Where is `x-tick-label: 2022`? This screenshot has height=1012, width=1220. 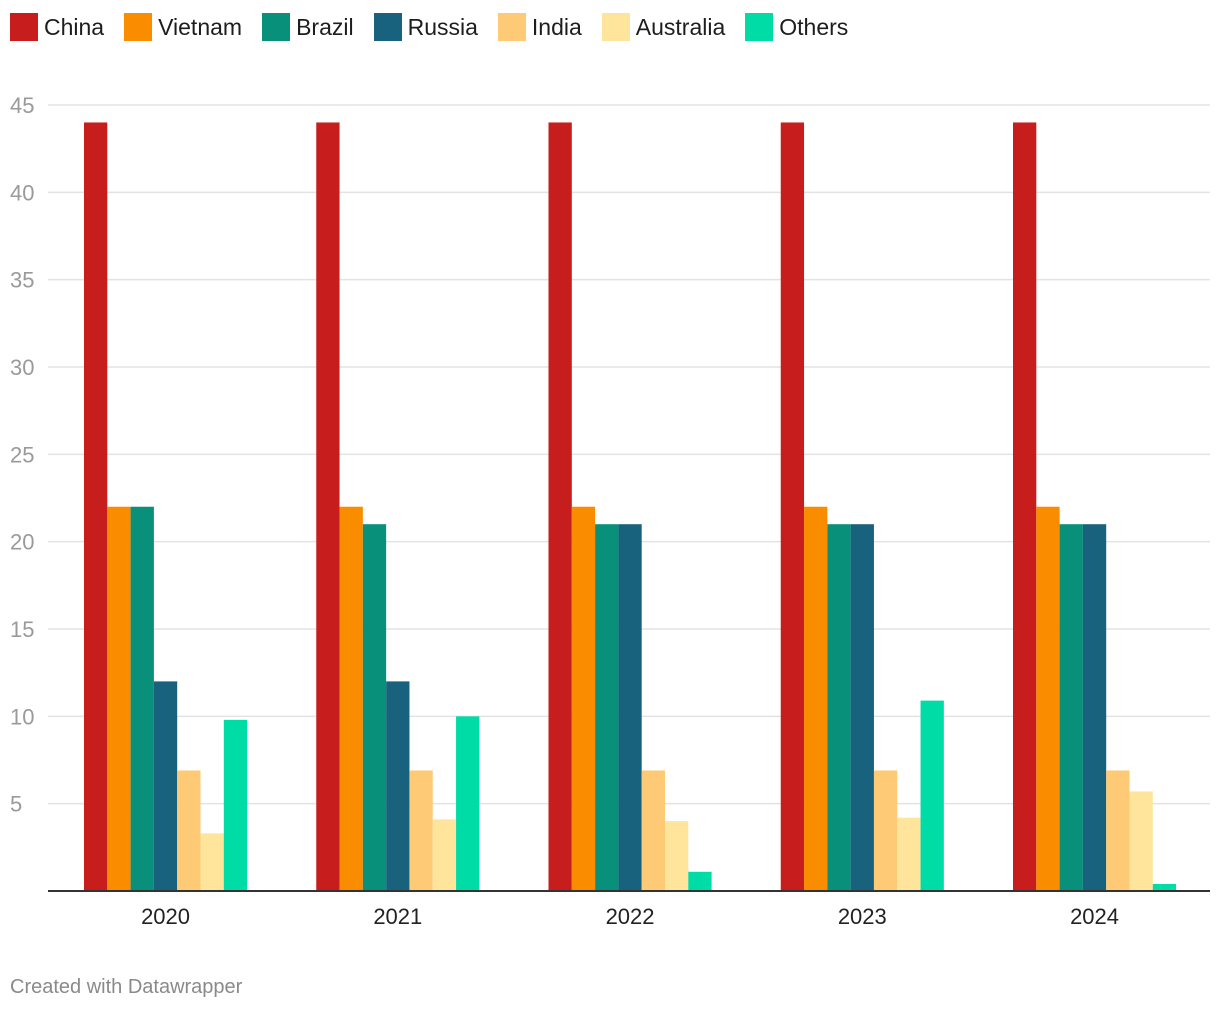
x-tick-label: 2022 is located at coordinates (630, 916).